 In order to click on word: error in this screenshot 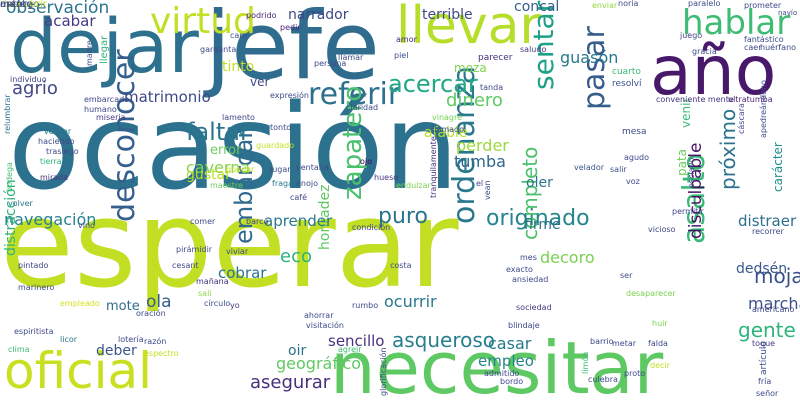, I will do `click(226, 150)`.